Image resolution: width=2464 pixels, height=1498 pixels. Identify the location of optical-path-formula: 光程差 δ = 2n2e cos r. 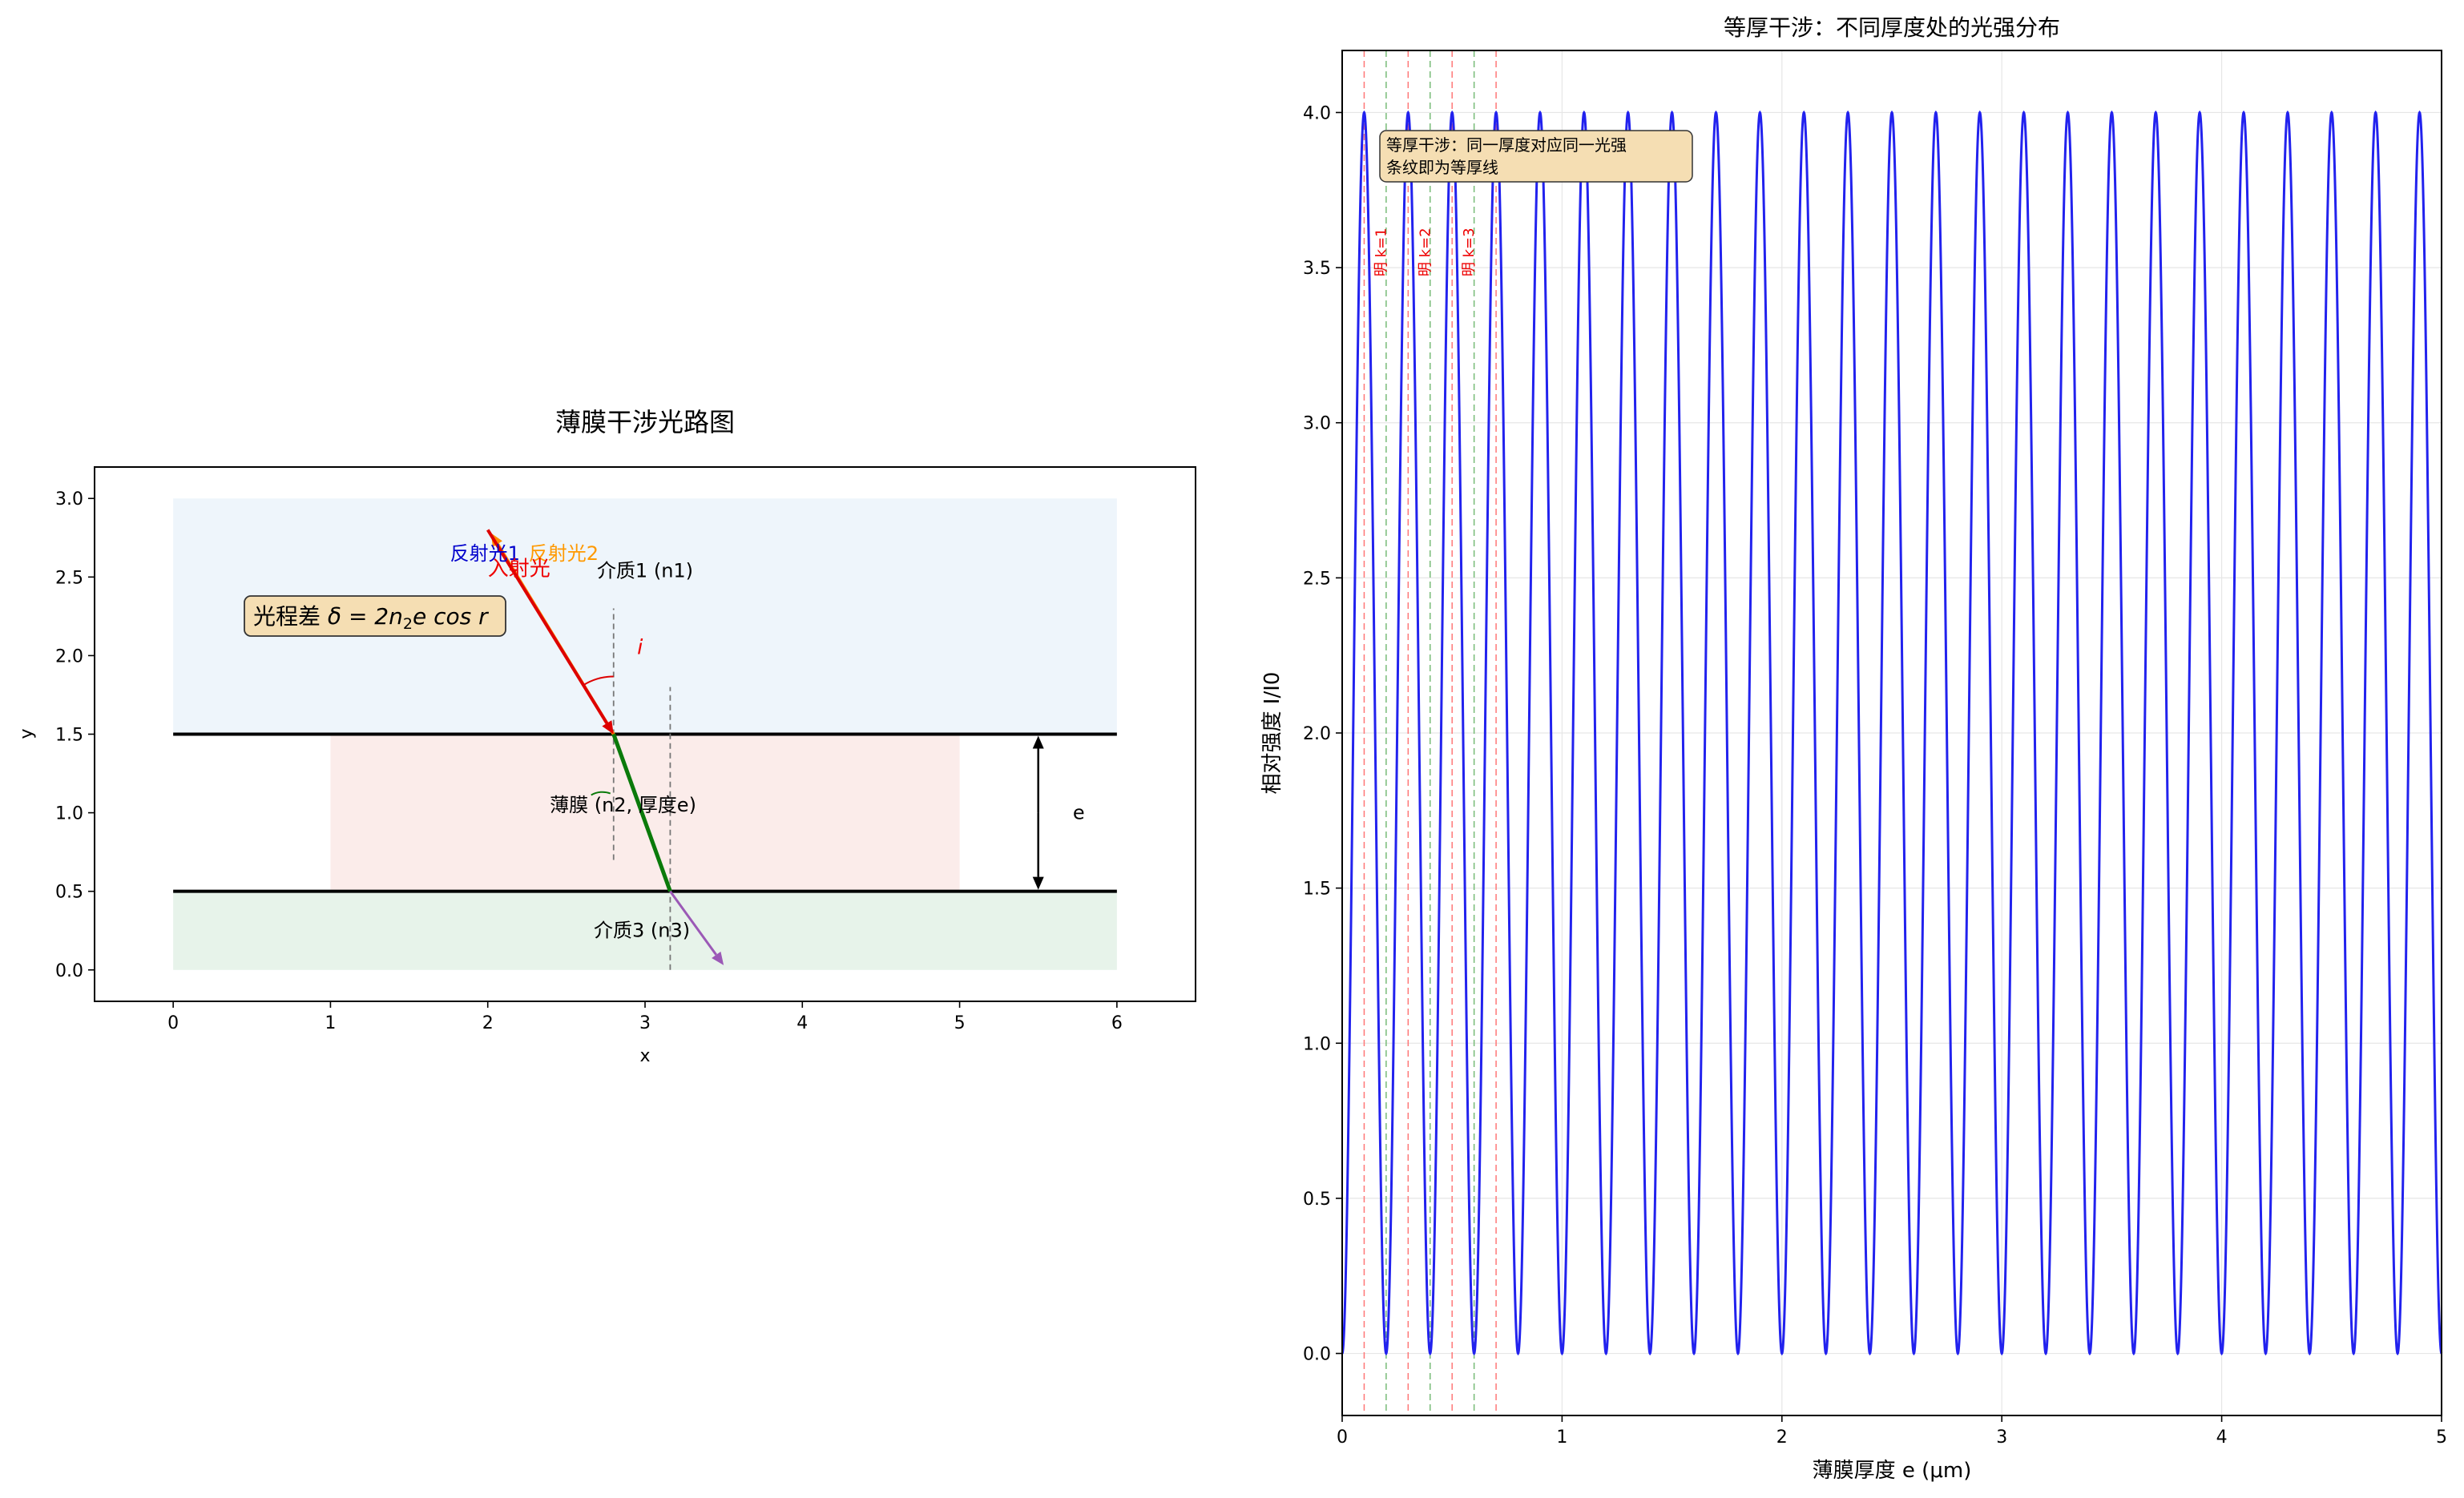
(375, 616).